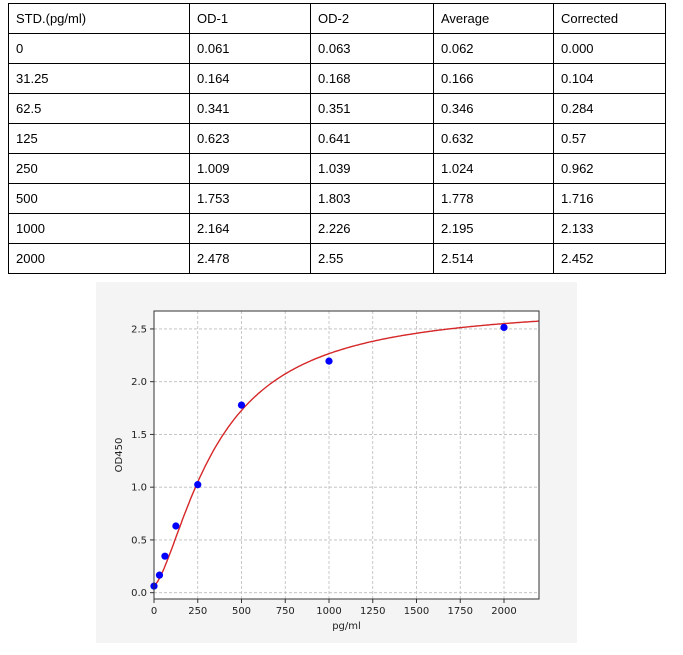 The image size is (683, 655). What do you see at coordinates (609, 168) in the screenshot?
I see `table-cell: 0.962` at bounding box center [609, 168].